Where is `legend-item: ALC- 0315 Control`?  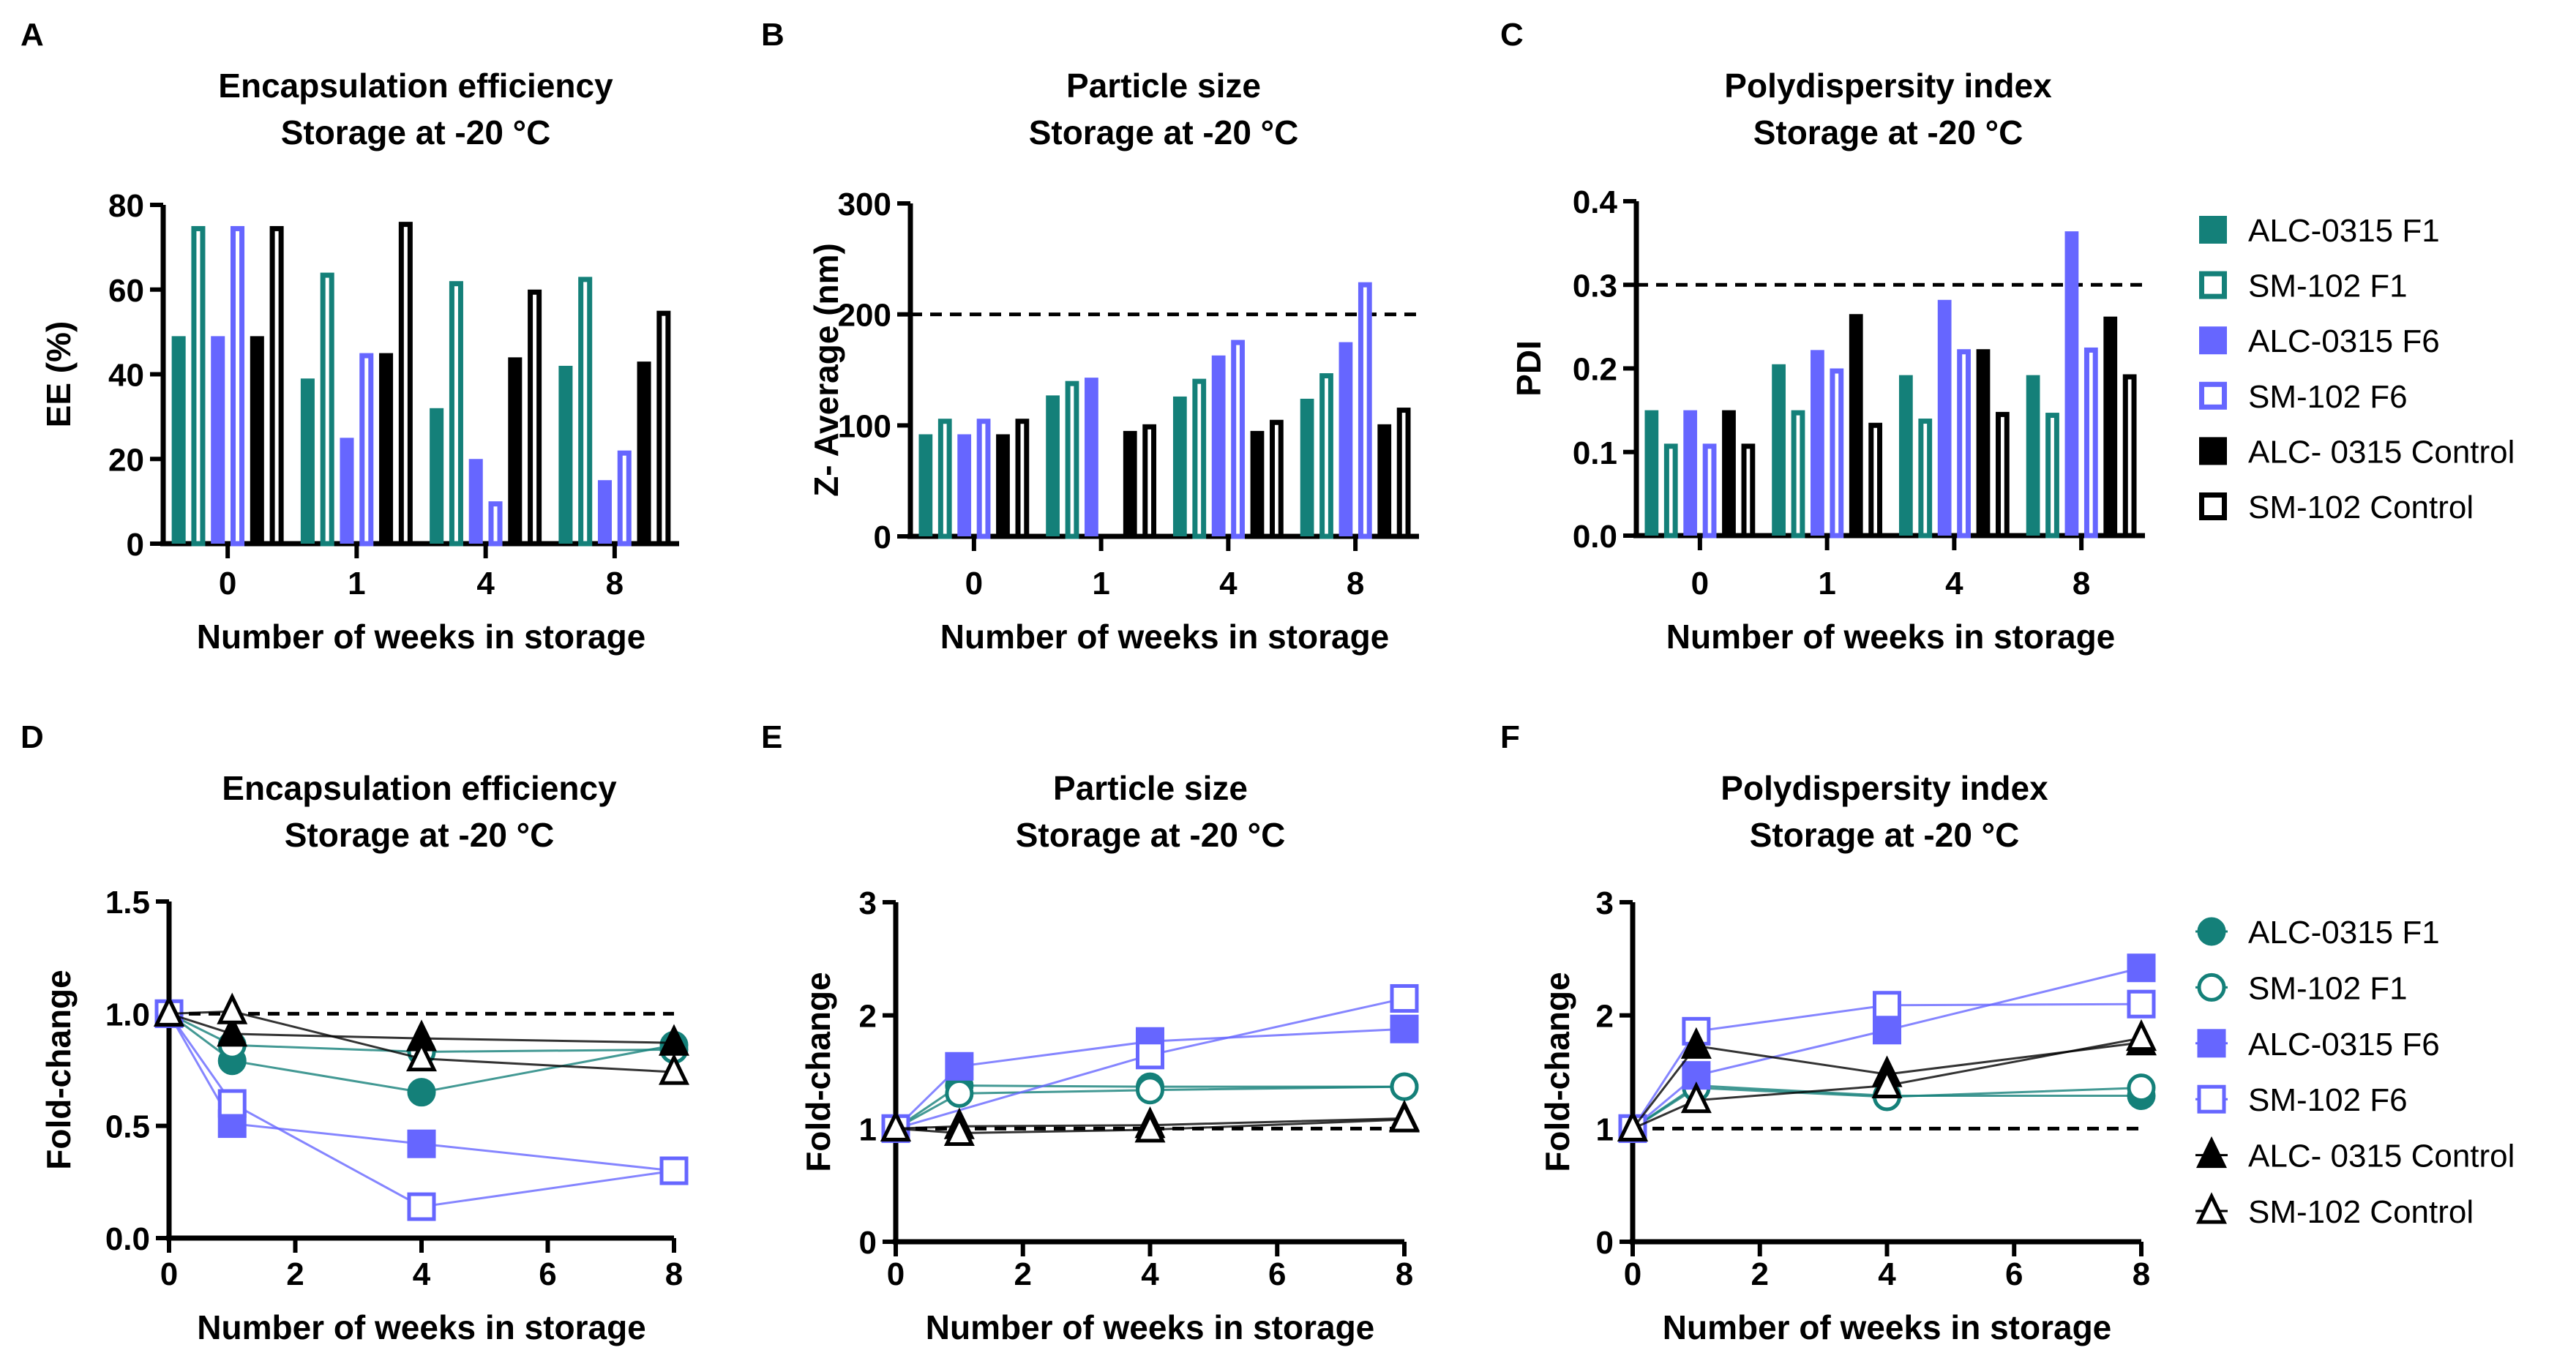 legend-item: ALC- 0315 Control is located at coordinates (2357, 452).